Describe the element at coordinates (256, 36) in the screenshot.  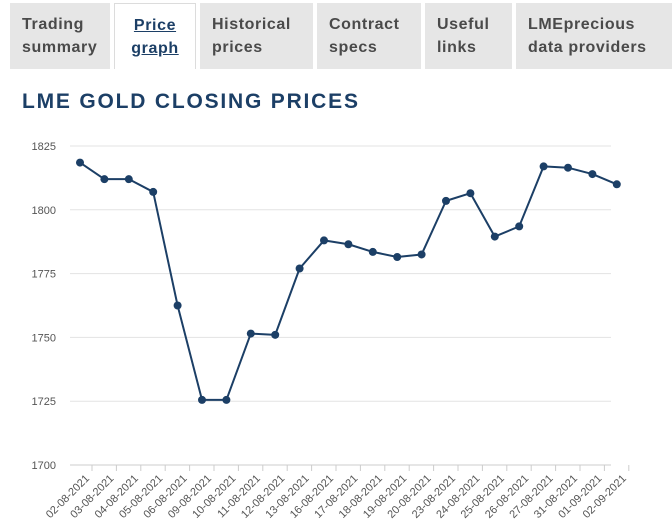
I see `tab-historical-prices: Historical prices` at that location.